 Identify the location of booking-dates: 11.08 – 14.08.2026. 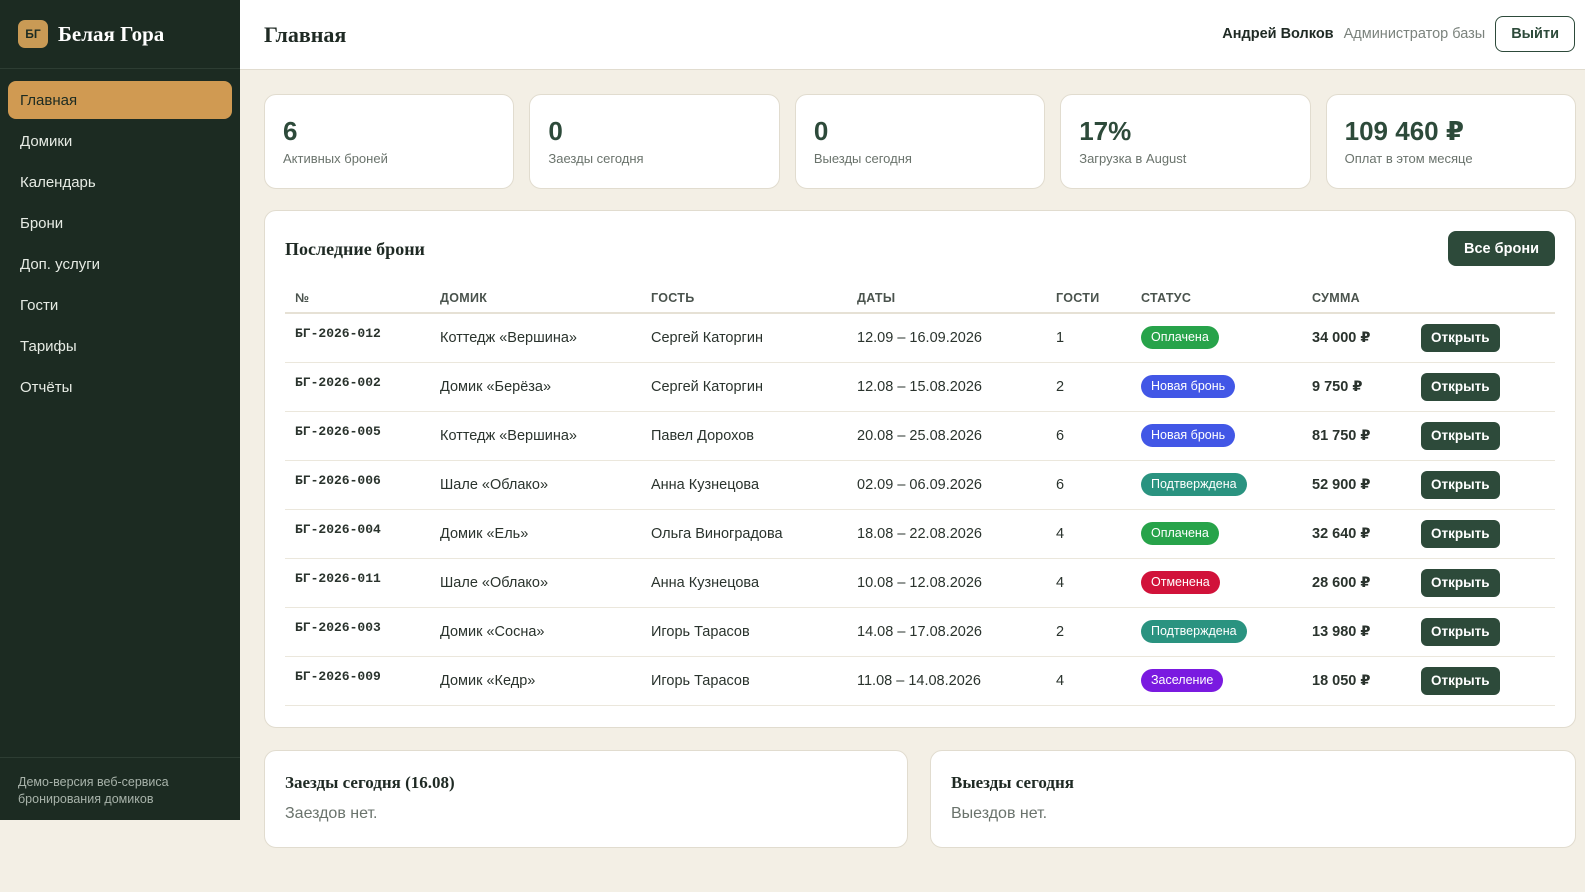
(946, 681).